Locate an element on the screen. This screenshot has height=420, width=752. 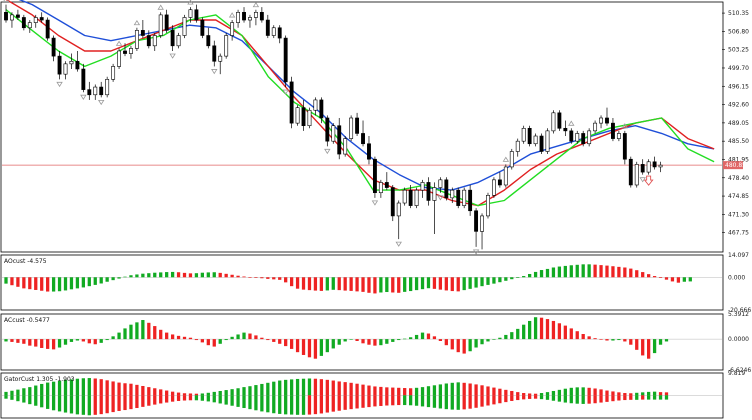
gator-indicator-panel: GatorCust 1.305 -1.903 is located at coordinates (362, 396).